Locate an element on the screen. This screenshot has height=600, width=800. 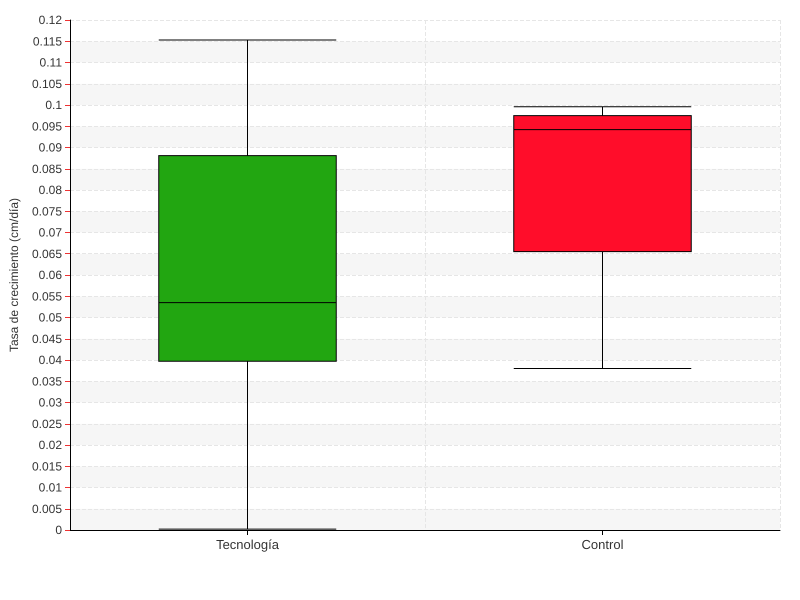
y-tick-label: 0.095 is located at coordinates (47, 126).